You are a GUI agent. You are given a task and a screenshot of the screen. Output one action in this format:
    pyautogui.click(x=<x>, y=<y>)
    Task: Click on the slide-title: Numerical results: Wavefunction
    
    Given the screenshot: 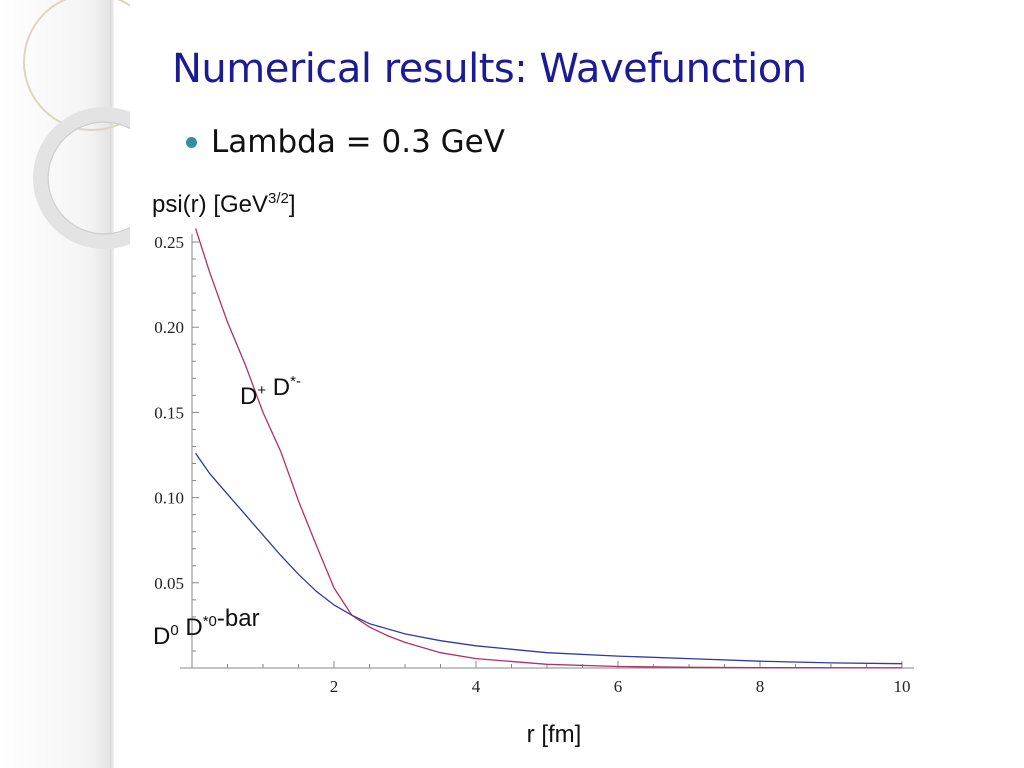 What is the action you would take?
    pyautogui.click(x=489, y=69)
    